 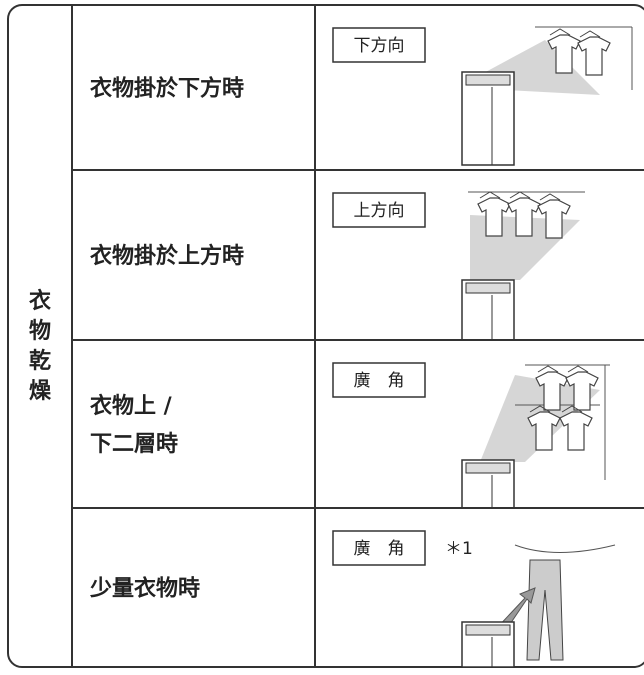 I want to click on condition-text: 衣物上 /, so click(x=131, y=406).